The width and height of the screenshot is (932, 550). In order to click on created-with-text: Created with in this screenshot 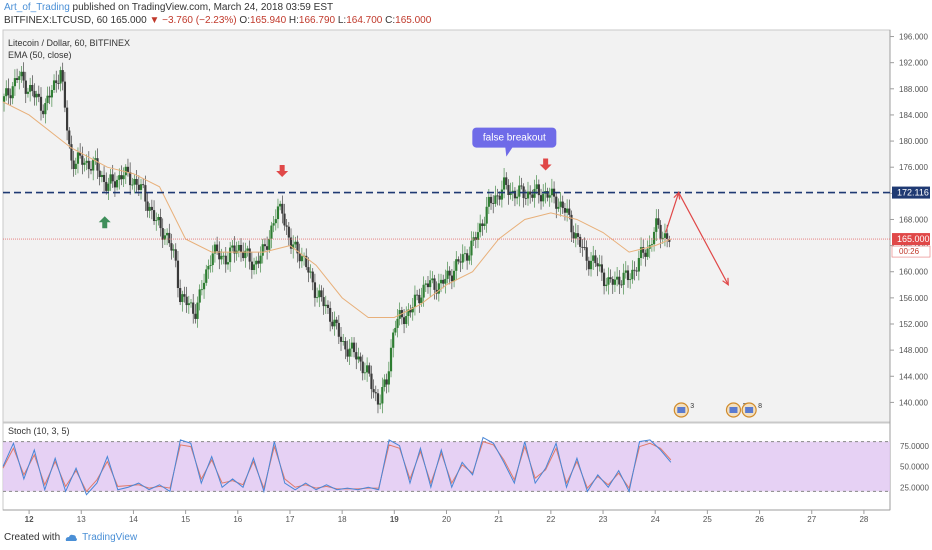, I will do `click(32, 537)`.